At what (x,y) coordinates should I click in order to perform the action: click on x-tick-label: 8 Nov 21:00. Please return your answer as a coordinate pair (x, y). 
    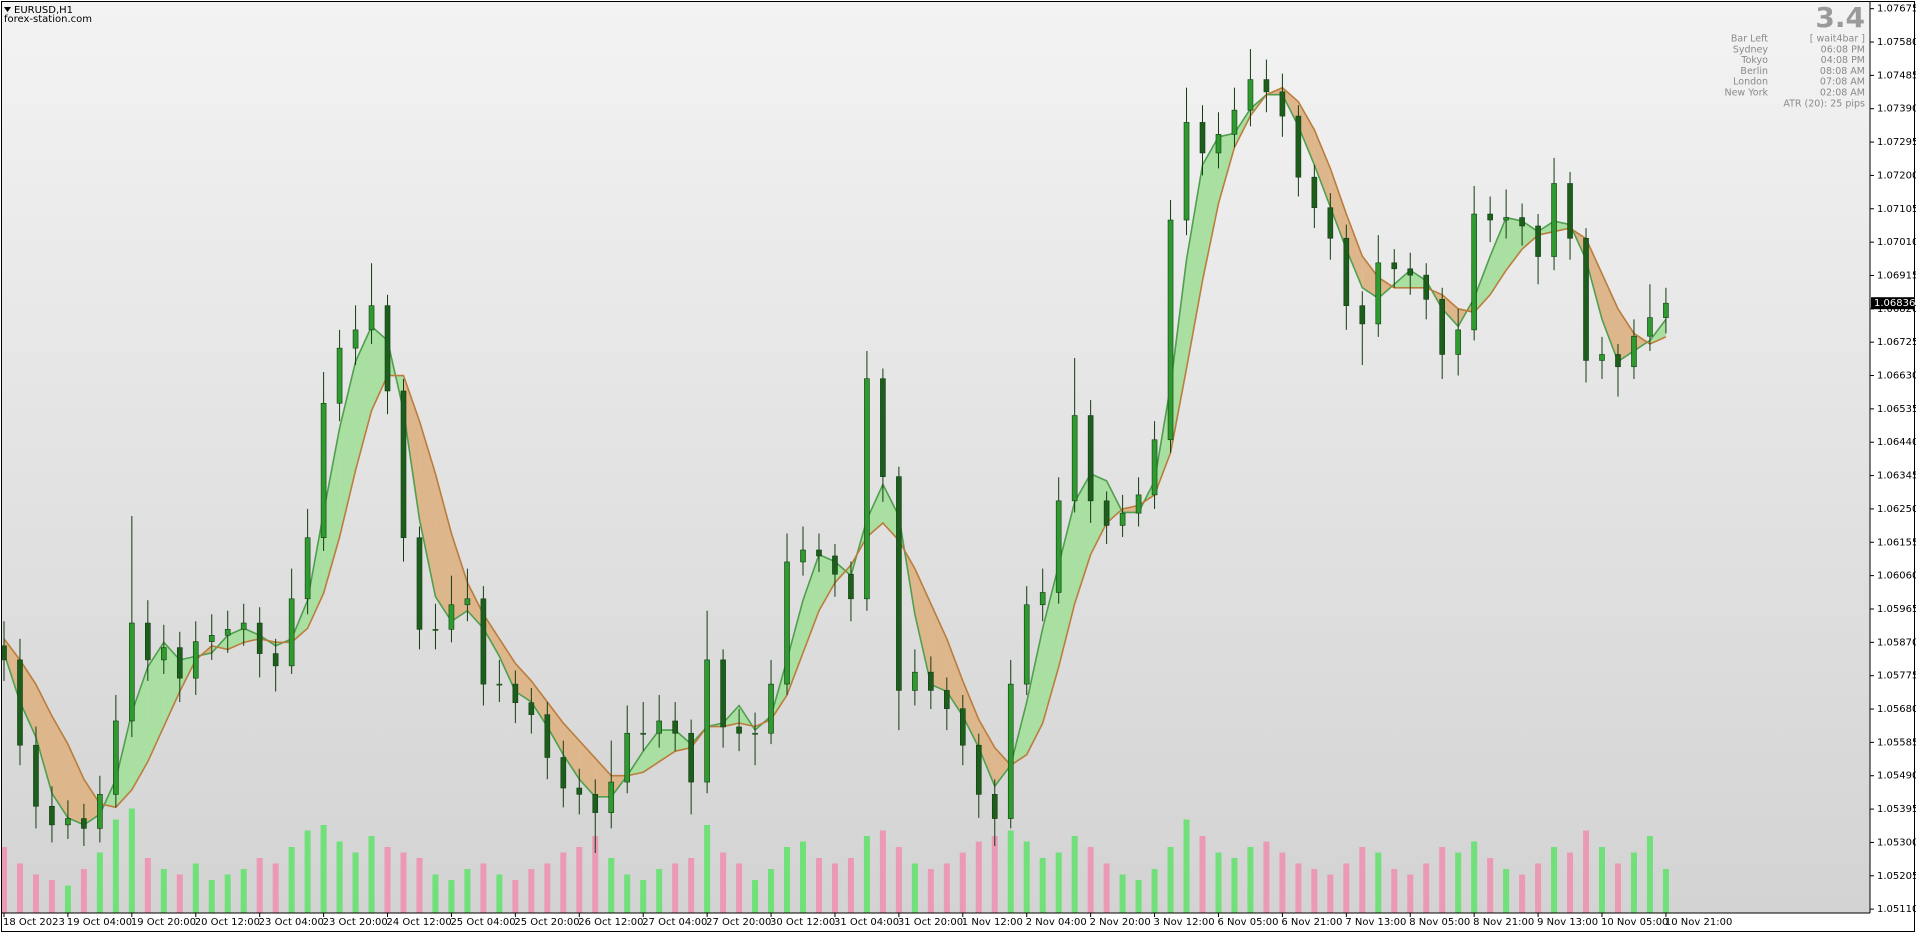
    Looking at the image, I should click on (1503, 922).